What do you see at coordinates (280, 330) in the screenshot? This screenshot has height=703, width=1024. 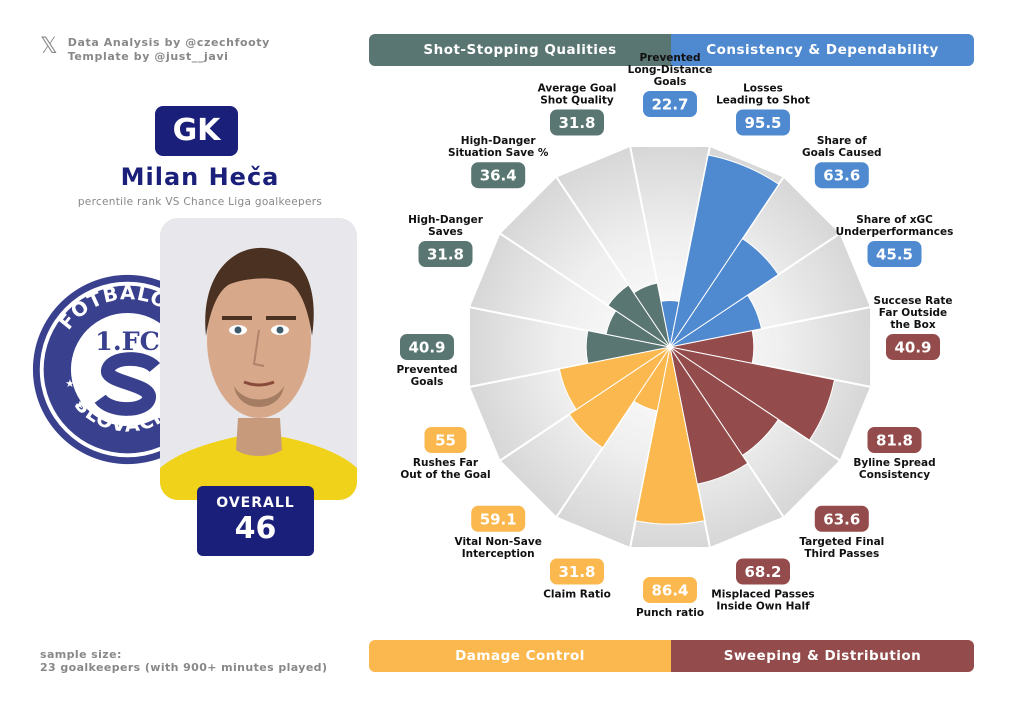 I see `right-iris` at bounding box center [280, 330].